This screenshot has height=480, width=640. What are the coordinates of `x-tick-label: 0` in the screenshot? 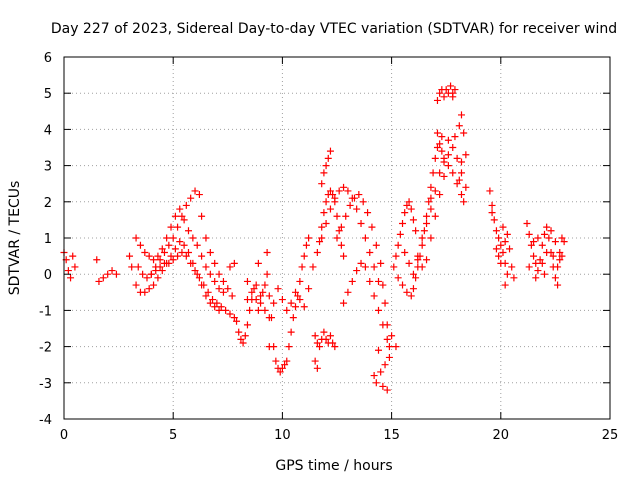 It's located at (64, 435).